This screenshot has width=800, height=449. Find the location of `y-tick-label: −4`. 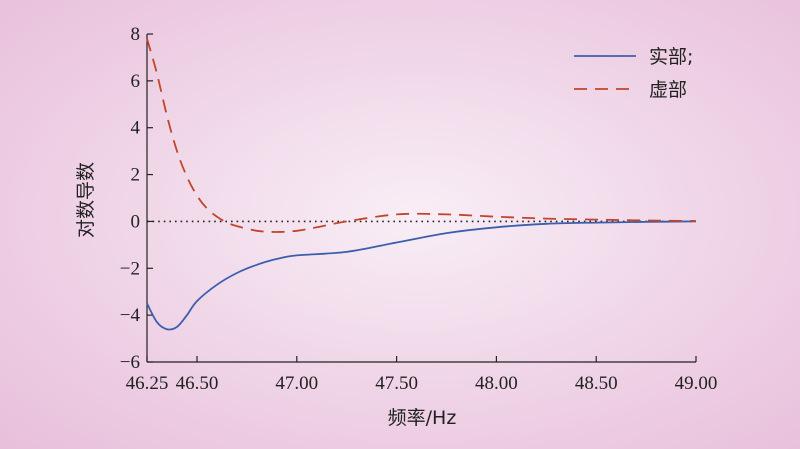

y-tick-label: −4 is located at coordinates (130, 315).